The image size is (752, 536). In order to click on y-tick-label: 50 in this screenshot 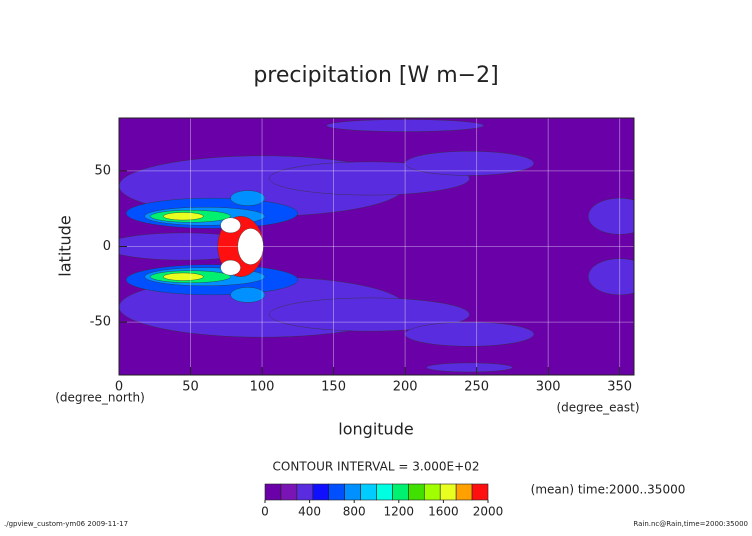, I will do `click(102, 170)`.